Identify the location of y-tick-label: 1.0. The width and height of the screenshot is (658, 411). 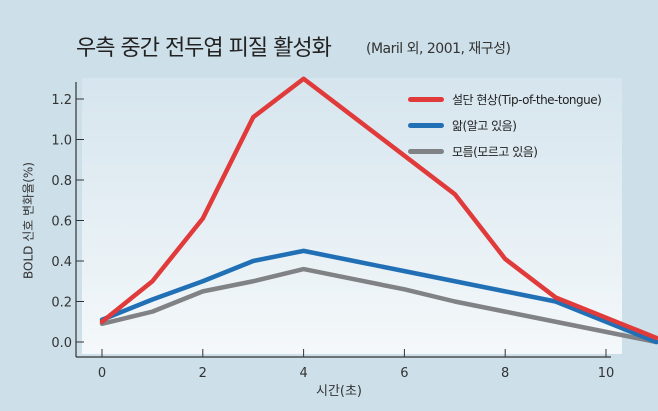
(61, 141).